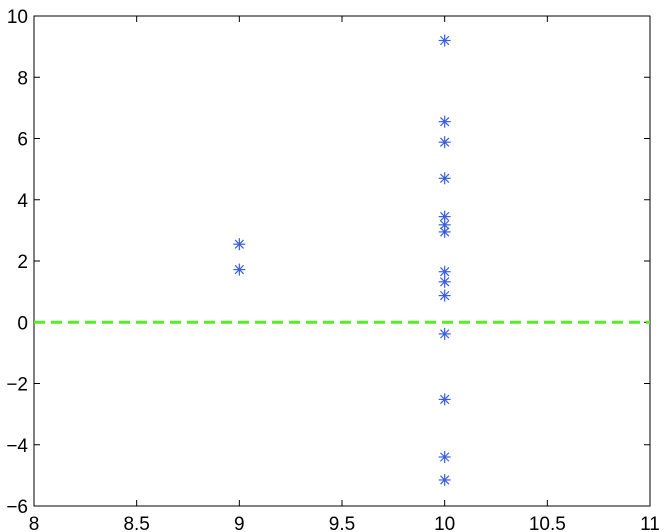 The image size is (668, 532). I want to click on x-tick-label: 9, so click(239, 523).